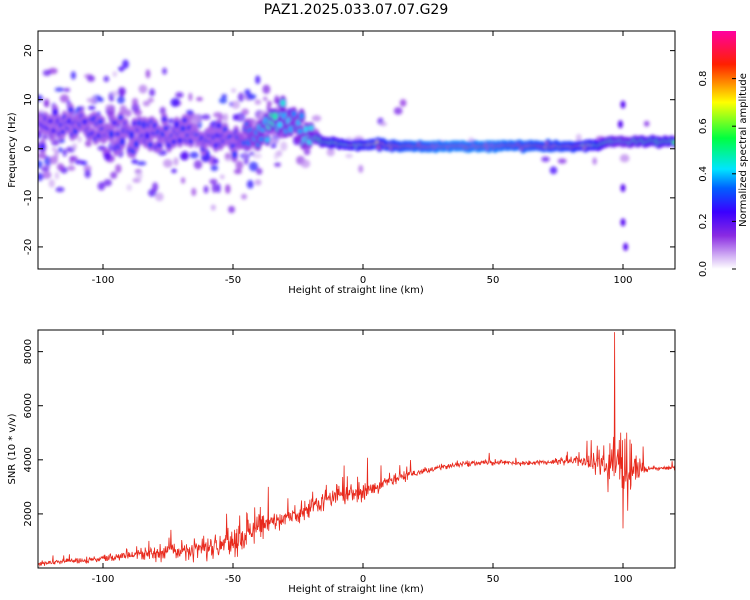  I want to click on snr-x-label: Height of straight line (km), so click(356, 589).